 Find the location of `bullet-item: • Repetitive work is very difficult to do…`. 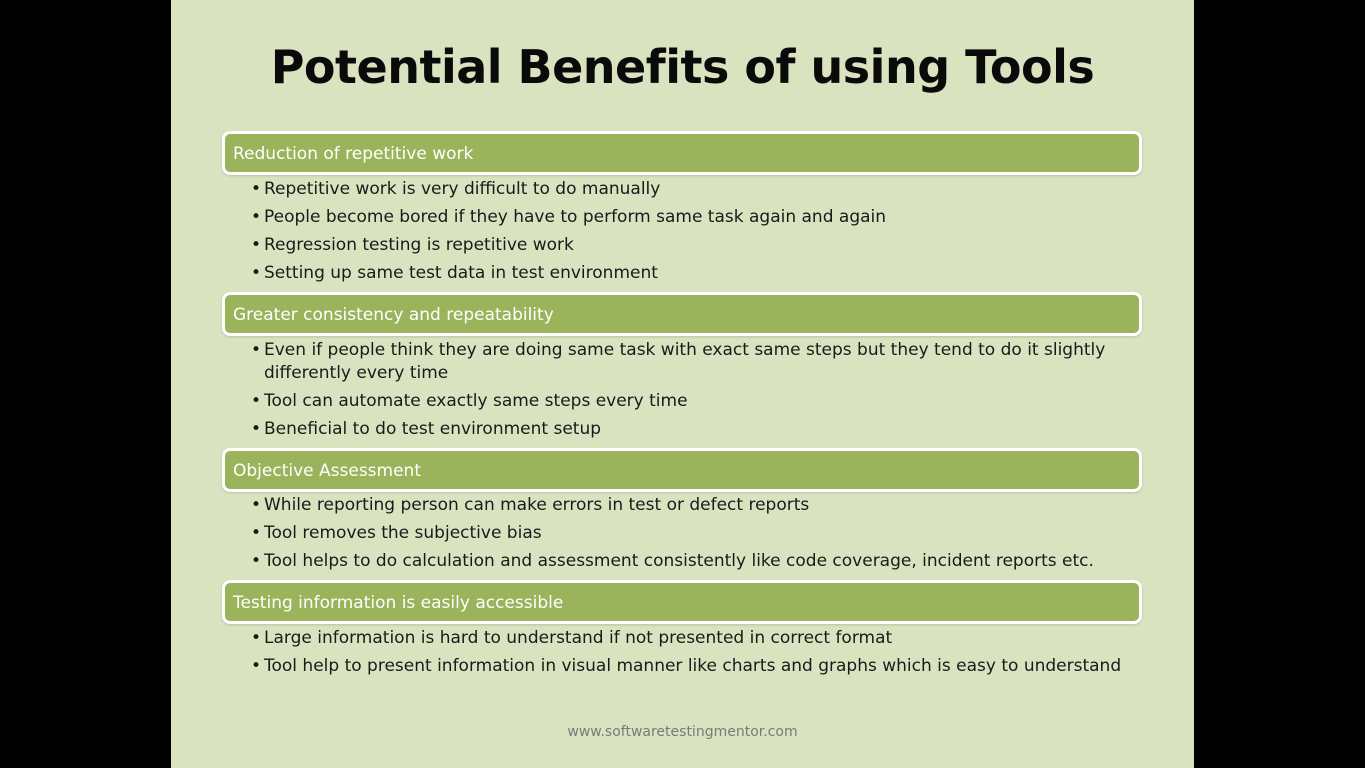

bullet-item: • Repetitive work is very difficult to do… is located at coordinates (456, 189).